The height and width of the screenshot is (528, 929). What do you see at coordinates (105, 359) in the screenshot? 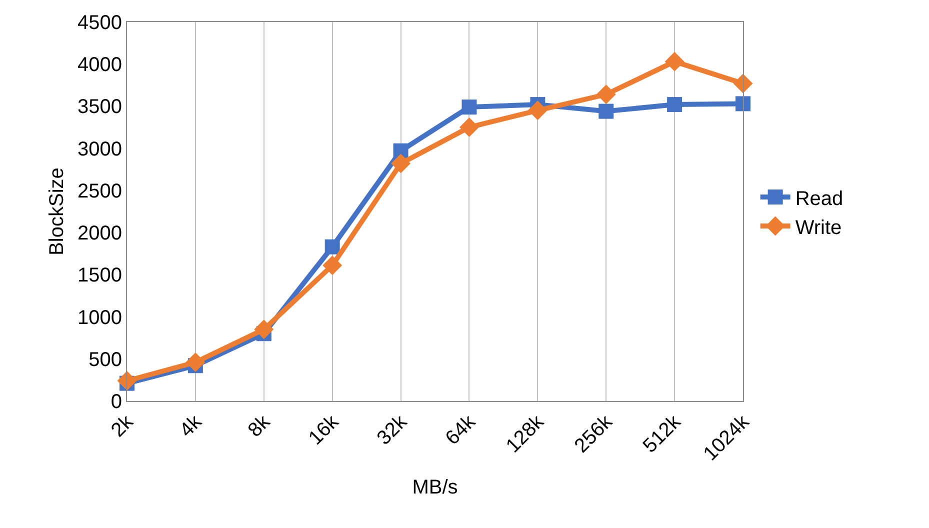
I see `y-tick-label: 500` at bounding box center [105, 359].